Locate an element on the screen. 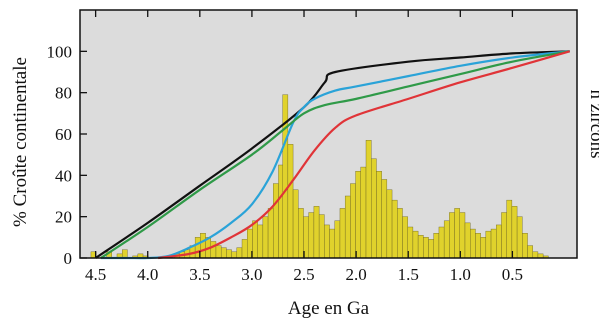 The image size is (599, 332). x-tick-label: 0.5 is located at coordinates (512, 274).